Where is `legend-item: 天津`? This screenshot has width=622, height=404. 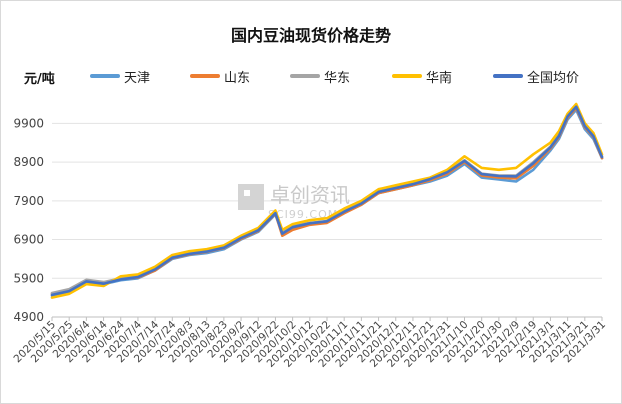
legend-item: 天津 is located at coordinates (120, 77).